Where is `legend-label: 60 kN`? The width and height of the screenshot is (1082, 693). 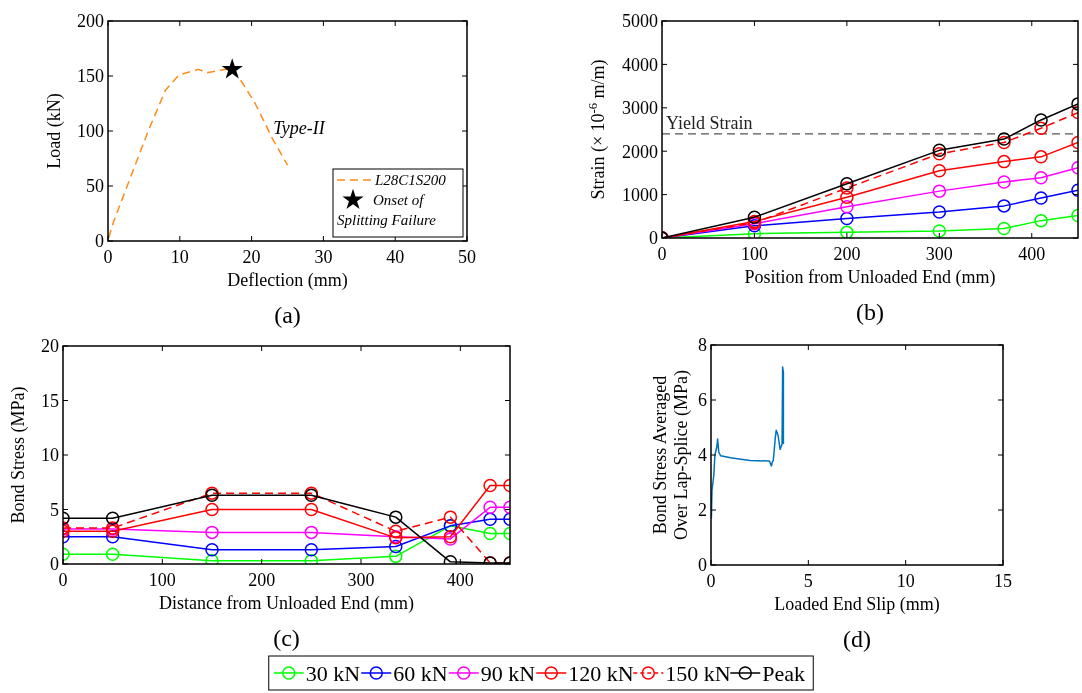
legend-label: 60 kN is located at coordinates (420, 673).